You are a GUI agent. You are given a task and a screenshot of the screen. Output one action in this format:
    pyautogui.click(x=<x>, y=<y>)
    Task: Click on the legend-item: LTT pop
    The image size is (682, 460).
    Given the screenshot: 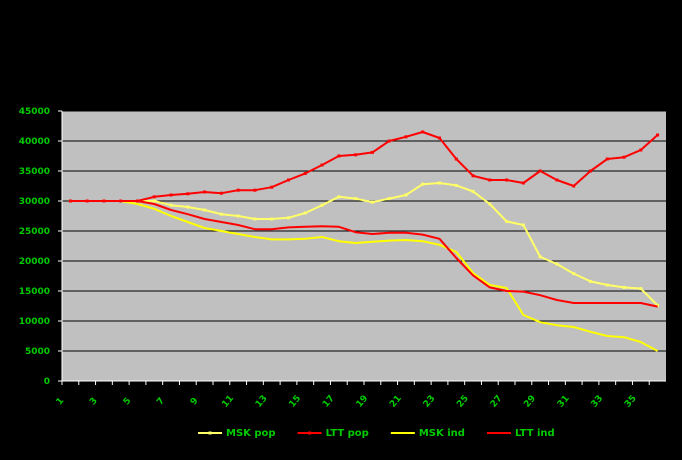 What is the action you would take?
    pyautogui.click(x=333, y=433)
    